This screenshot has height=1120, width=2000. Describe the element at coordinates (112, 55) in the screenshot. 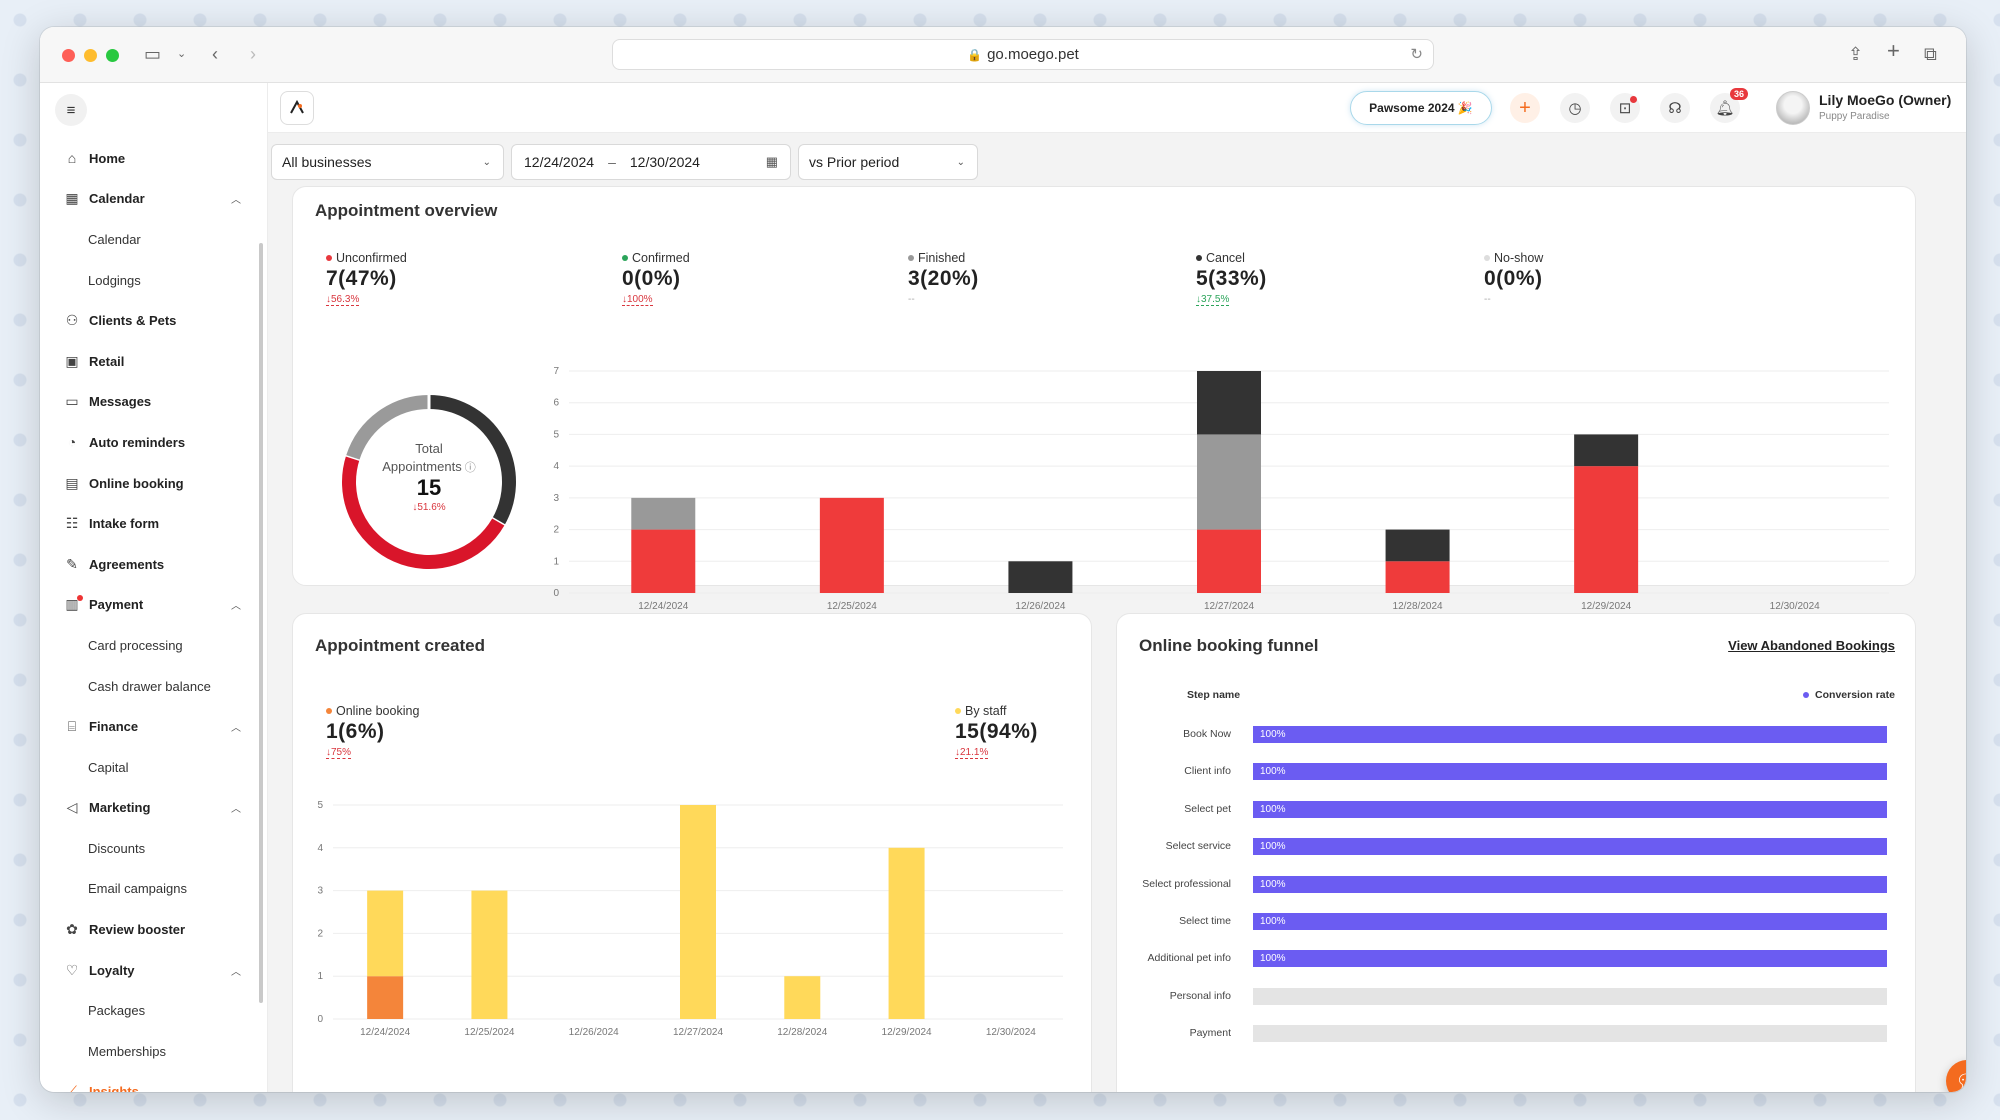

I see `maximize-window-button` at that location.